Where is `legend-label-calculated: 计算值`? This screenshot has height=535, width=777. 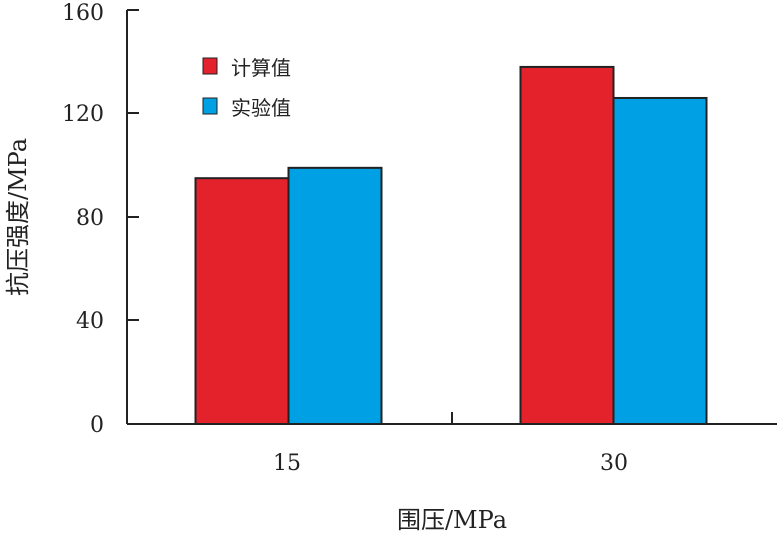 legend-label-calculated: 计算值 is located at coordinates (261, 68).